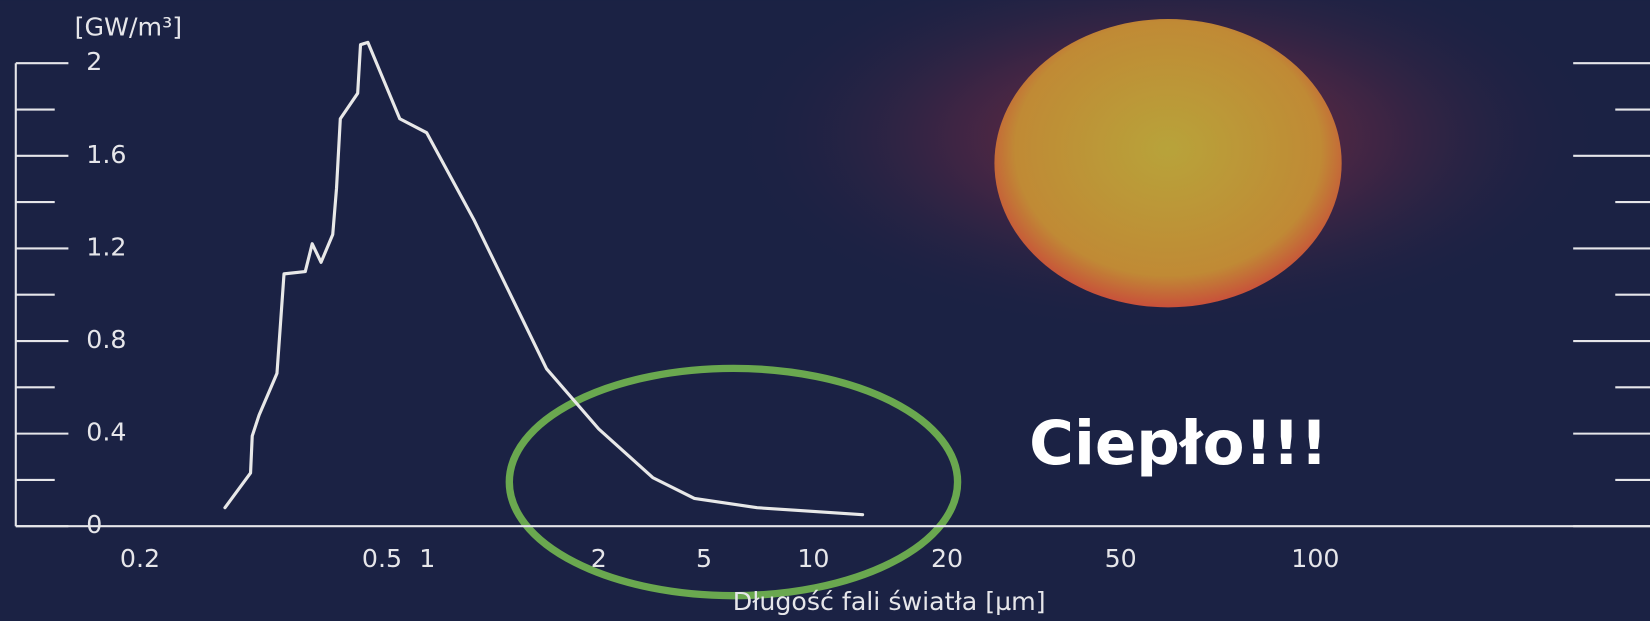 This screenshot has height=621, width=1650. Describe the element at coordinates (599, 558) in the screenshot. I see `x-tick-label: 2` at that location.